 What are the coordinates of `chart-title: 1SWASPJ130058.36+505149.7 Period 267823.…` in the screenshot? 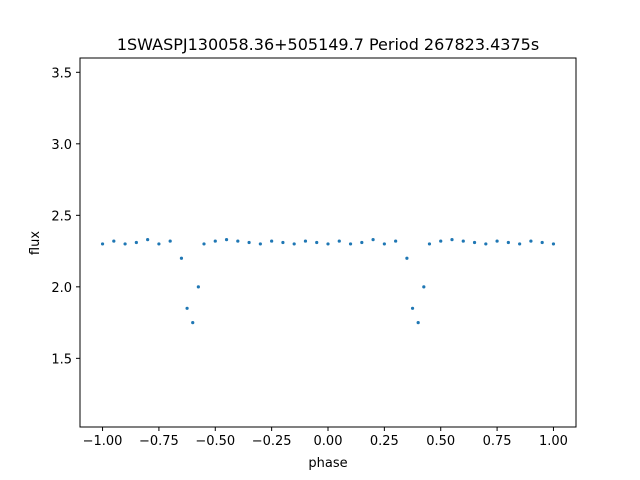 It's located at (328, 44).